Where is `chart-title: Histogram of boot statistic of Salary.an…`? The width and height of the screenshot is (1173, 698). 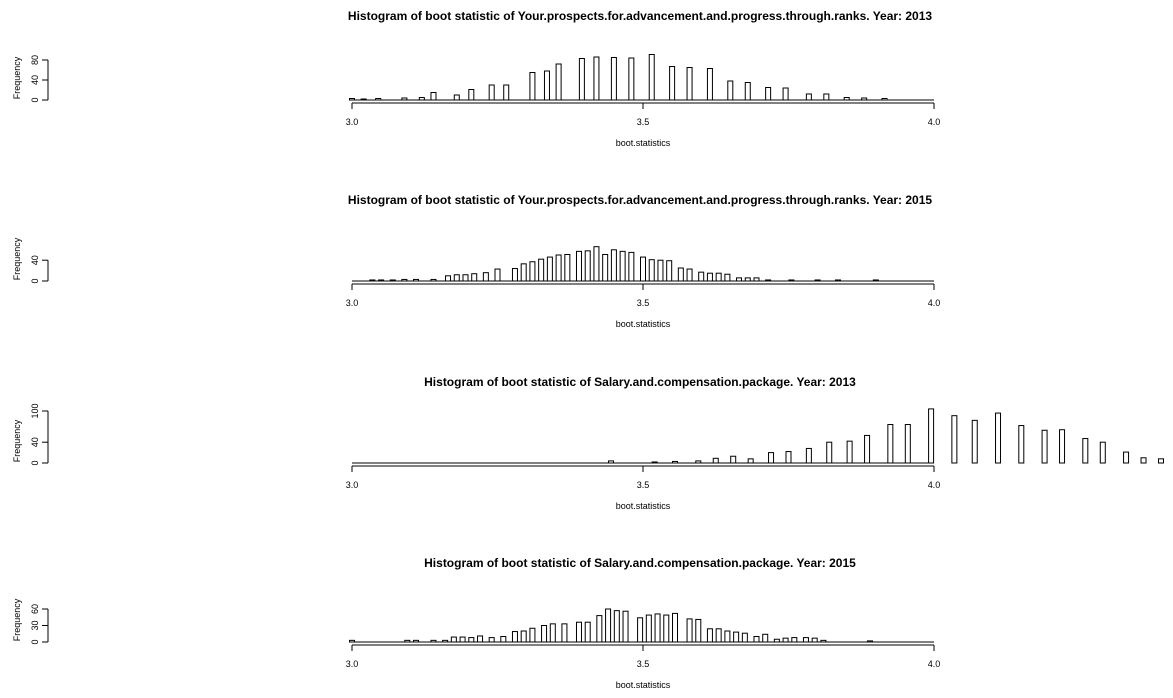 chart-title: Histogram of boot statistic of Salary.an… is located at coordinates (640, 382).